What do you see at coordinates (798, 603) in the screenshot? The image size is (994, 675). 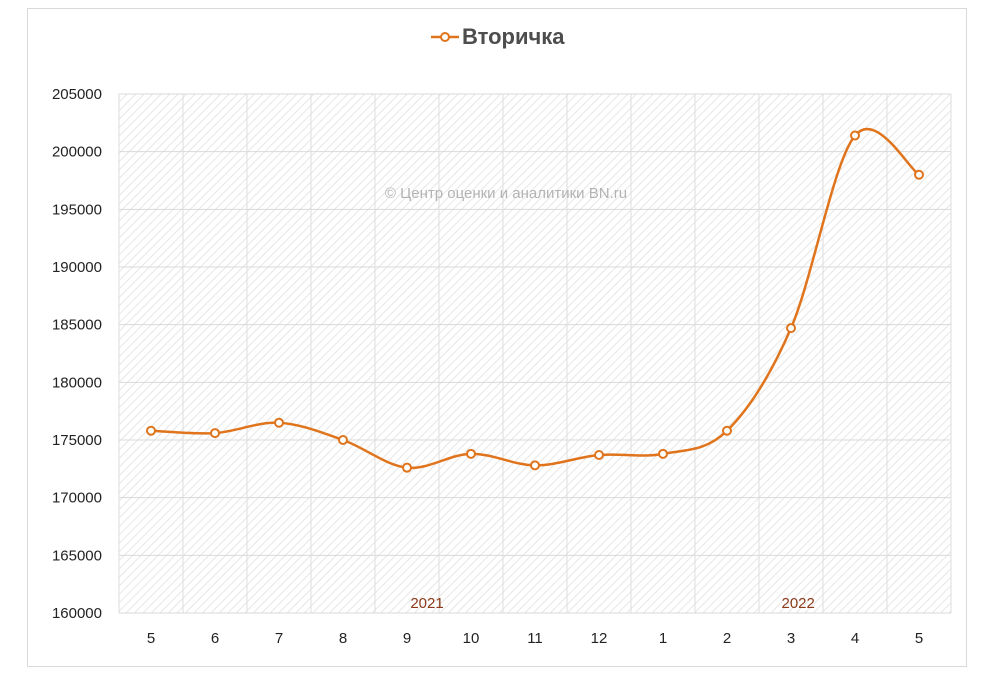 I see `year-label: 2022` at bounding box center [798, 603].